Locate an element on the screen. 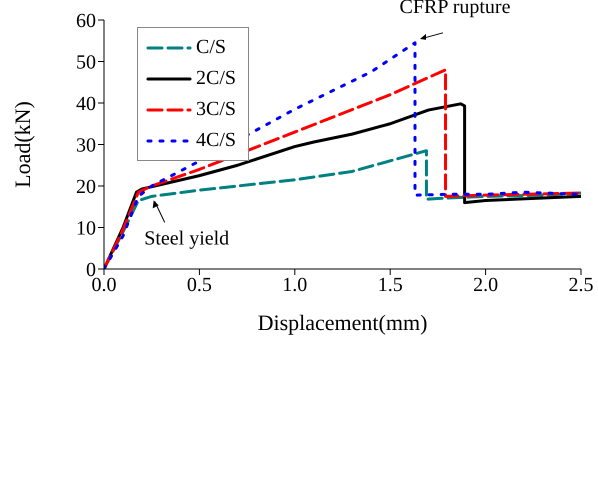 Image resolution: width=598 pixels, height=484 pixels. legend-label: 2C/S is located at coordinates (216, 78).